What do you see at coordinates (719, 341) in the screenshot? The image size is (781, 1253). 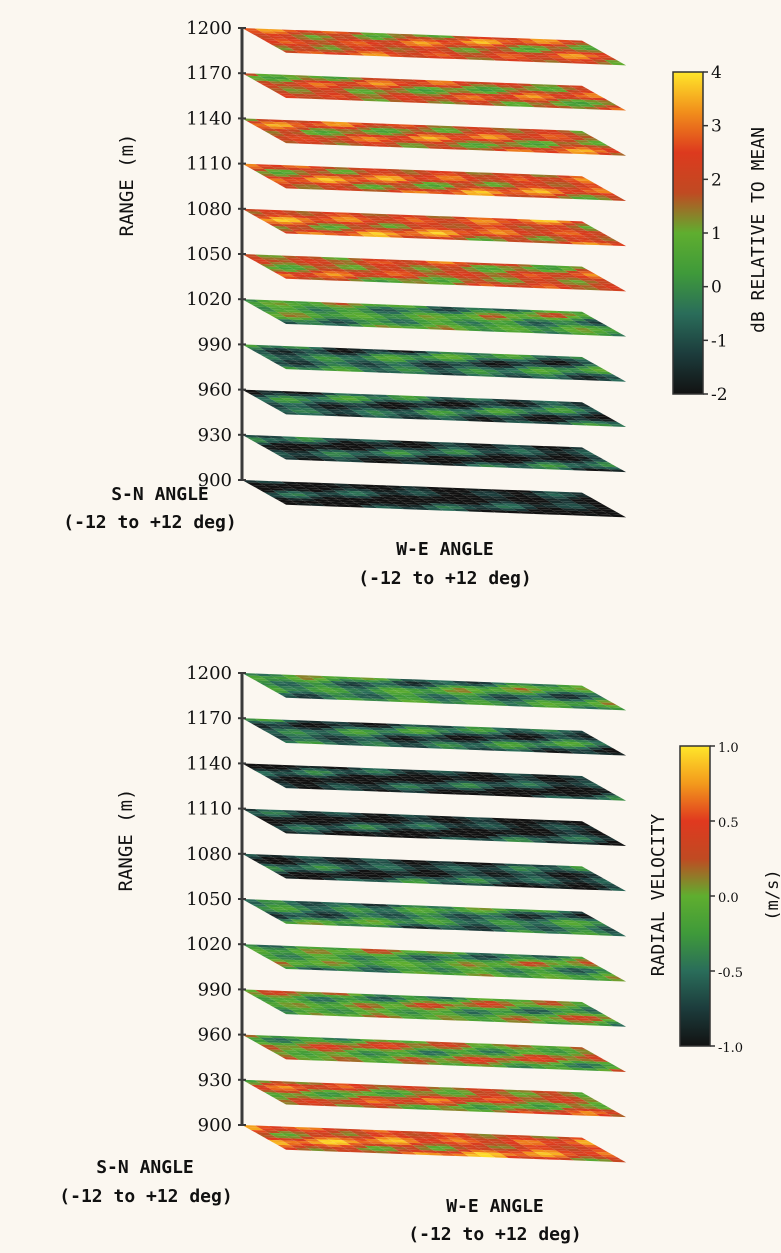 I see `colorbar-tick--1: -1` at bounding box center [719, 341].